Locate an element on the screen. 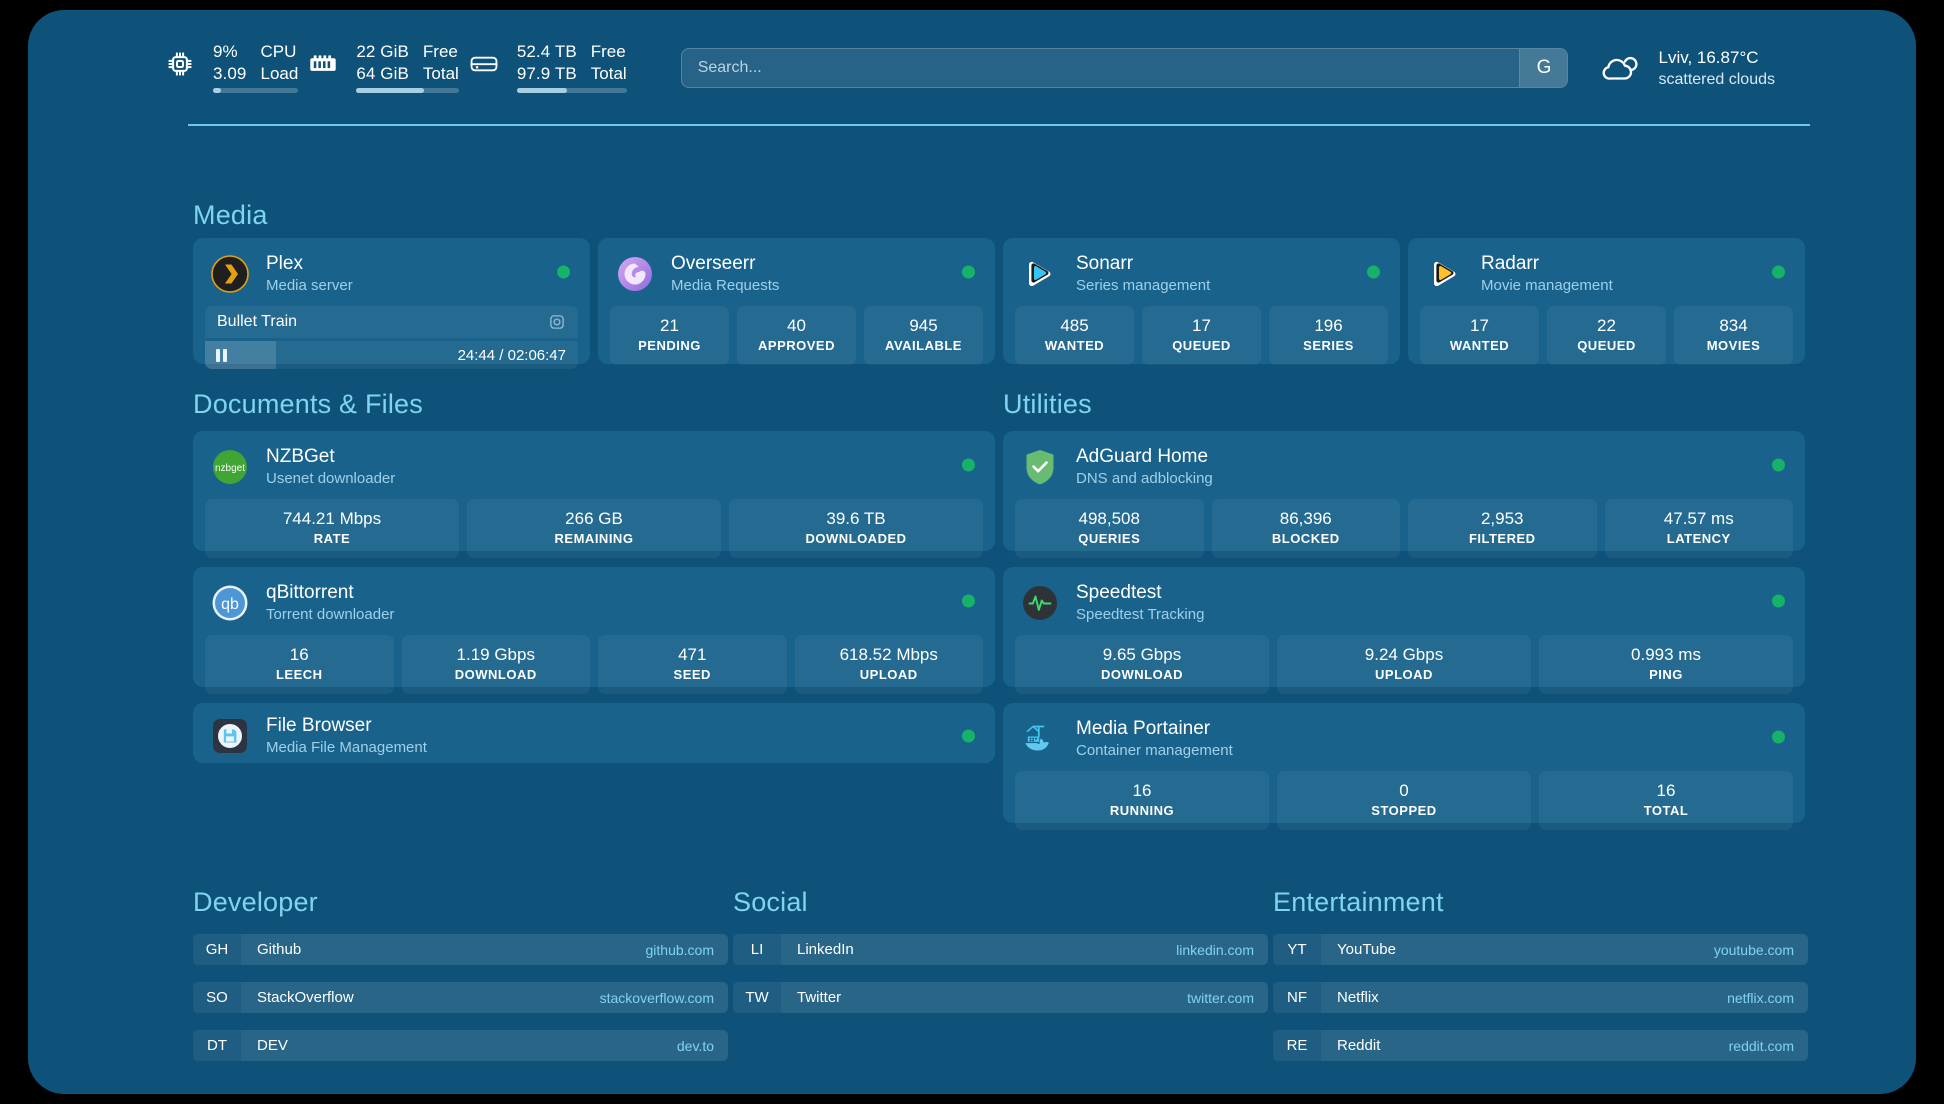  system-stat-memory: 22 GiB 64 GiB Free Total is located at coordinates (382, 68).